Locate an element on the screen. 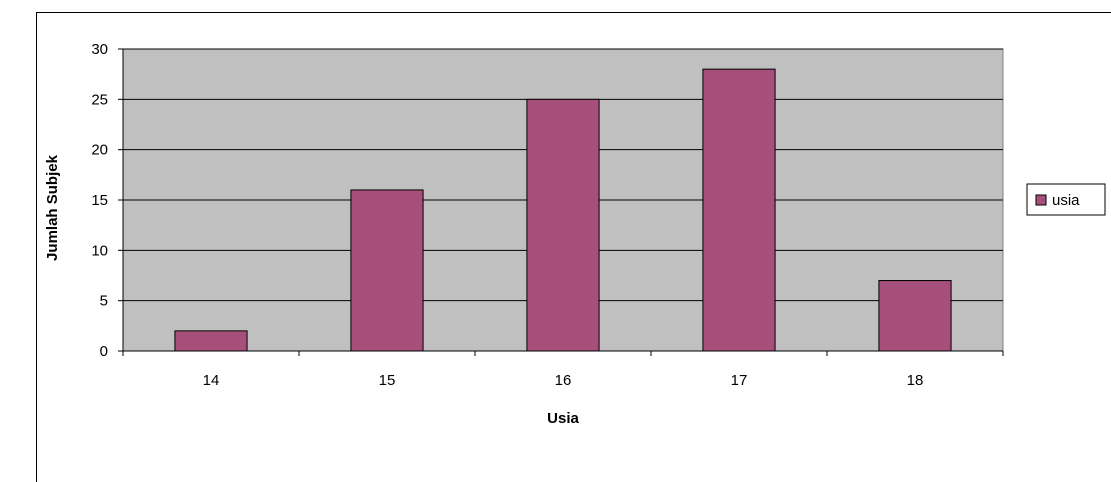 The width and height of the screenshot is (1111, 482). legend-swatch is located at coordinates (1041, 200).